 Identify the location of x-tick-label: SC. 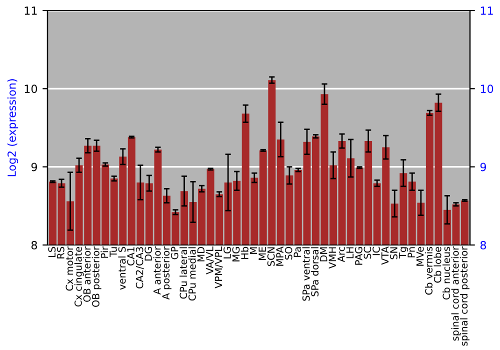
(368, 252).